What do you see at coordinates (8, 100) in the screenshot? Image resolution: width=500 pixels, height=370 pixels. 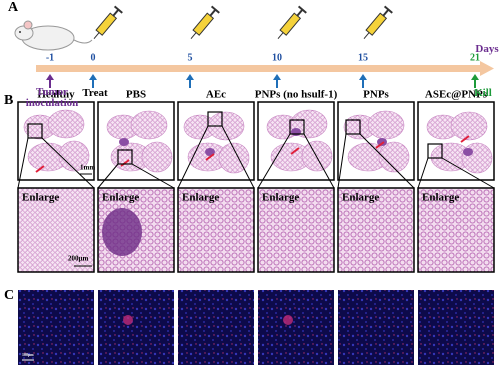 I see `panel-label: B` at bounding box center [8, 100].